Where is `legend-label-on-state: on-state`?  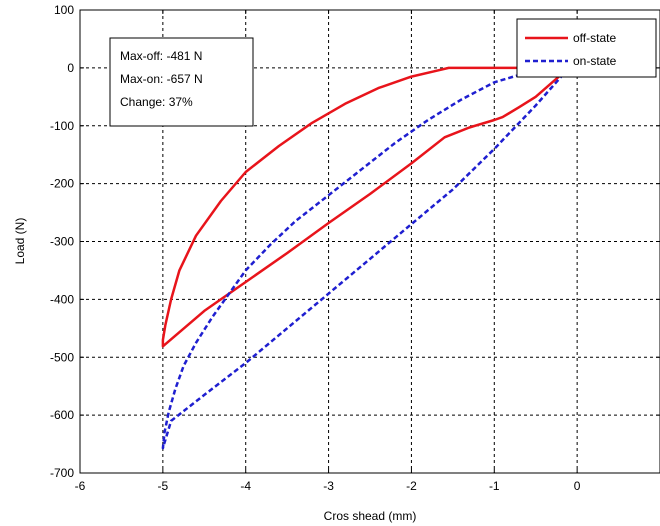 legend-label-on-state: on-state is located at coordinates (595, 61).